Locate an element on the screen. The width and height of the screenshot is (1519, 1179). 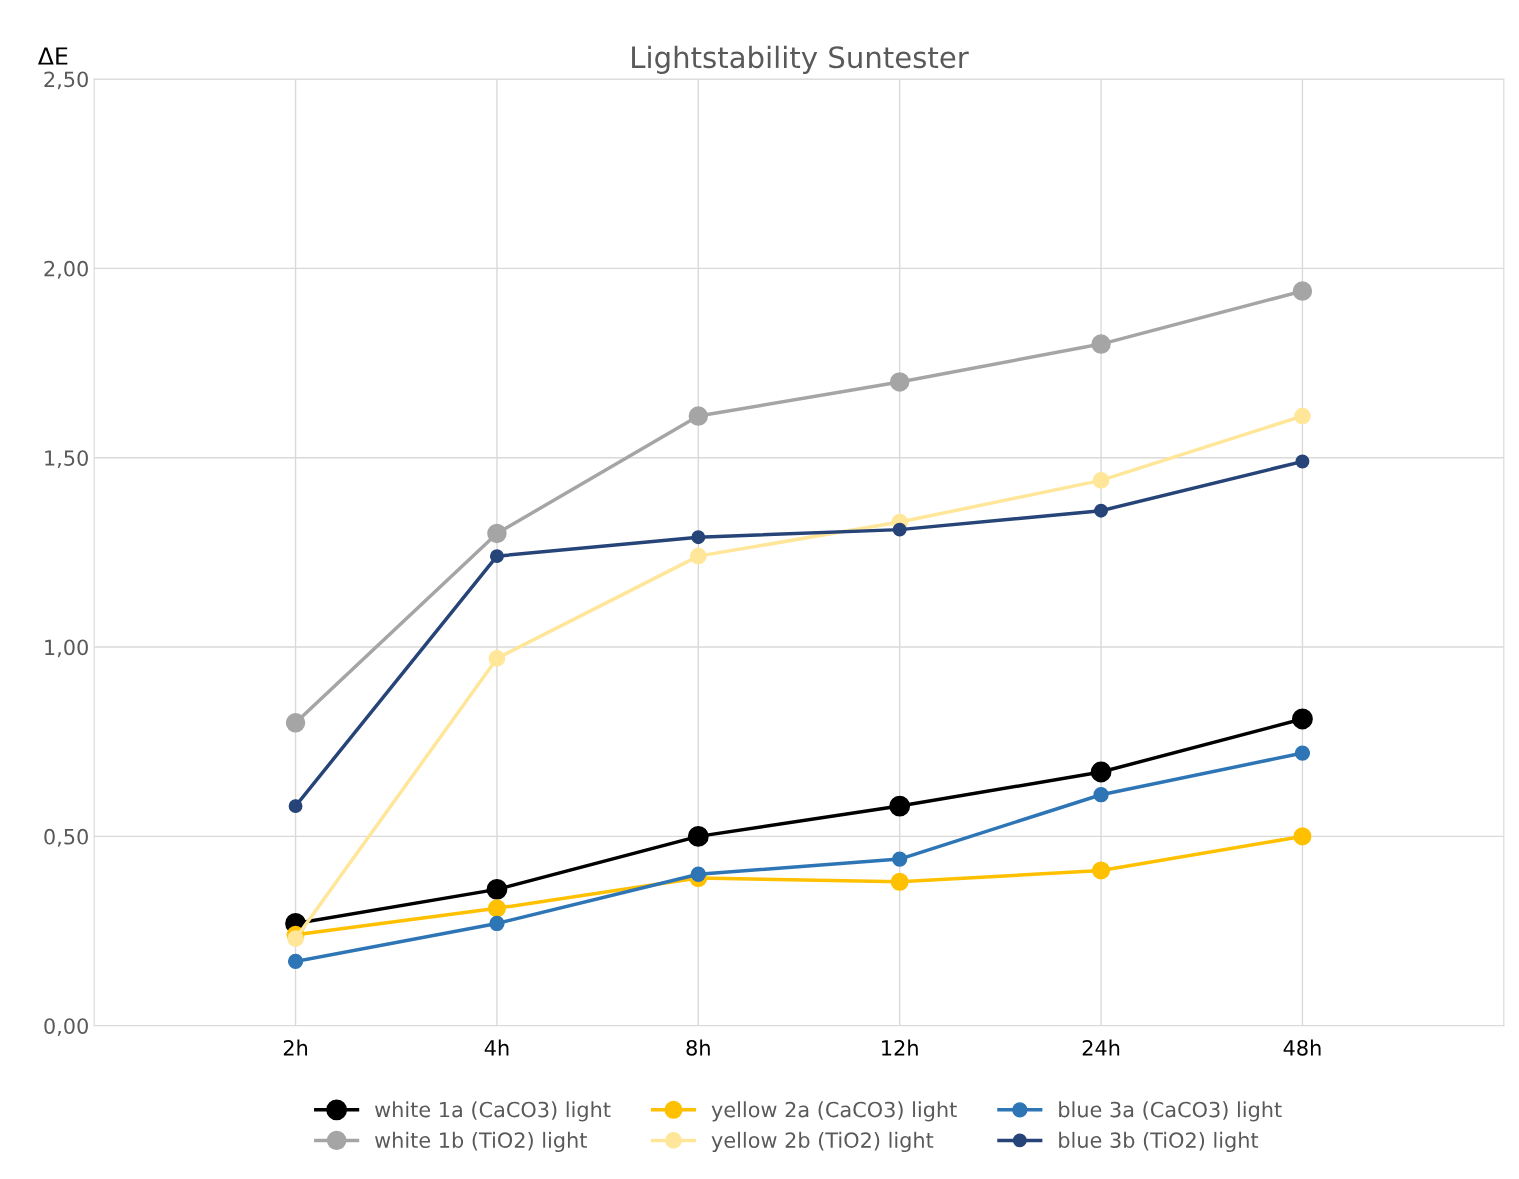
y-tick-label: 0,50 is located at coordinates (66, 837).